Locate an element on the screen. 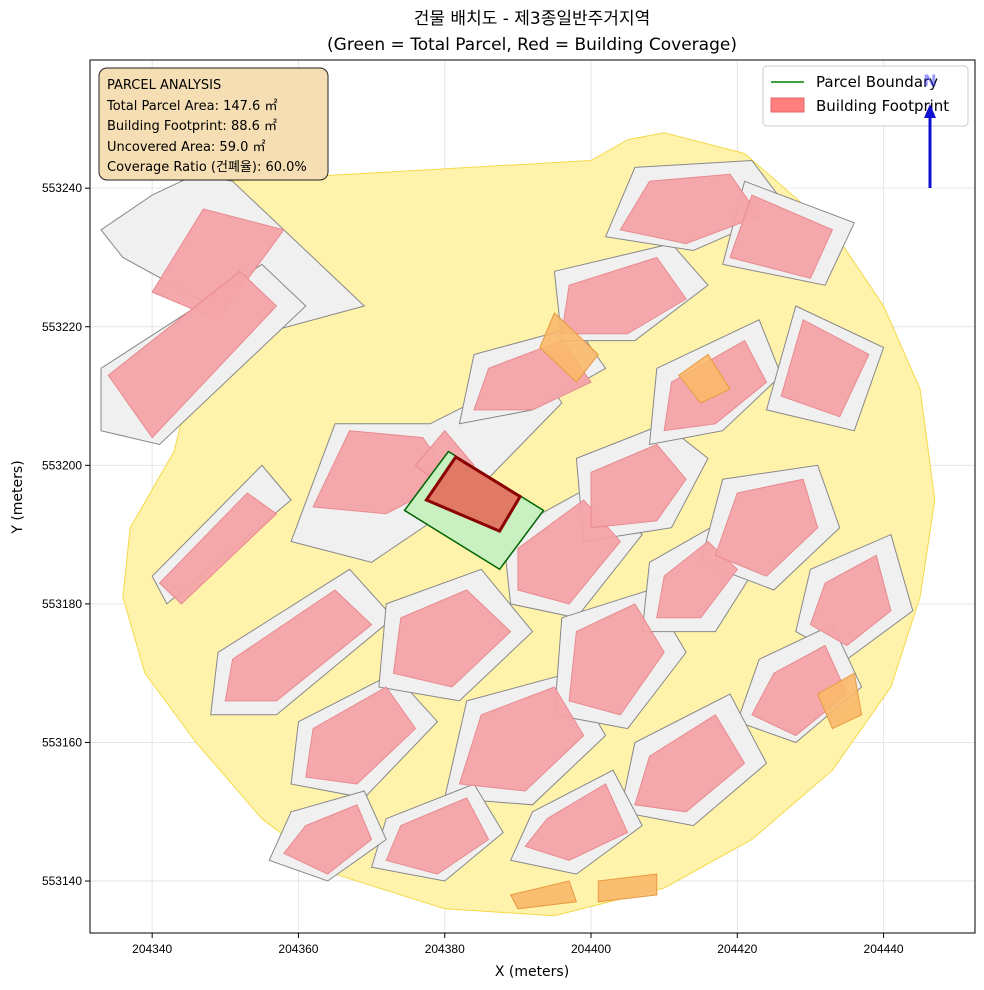 The width and height of the screenshot is (984, 990). x-tick-label: 204380 is located at coordinates (445, 949).